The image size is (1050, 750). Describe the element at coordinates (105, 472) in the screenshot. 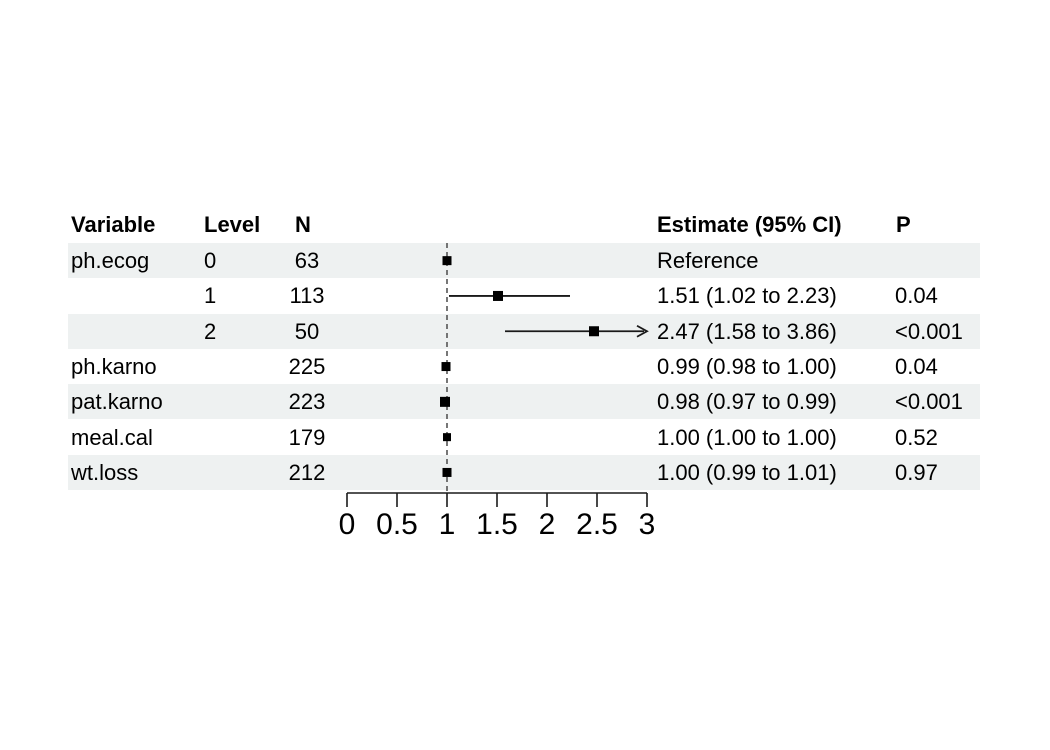

I see `variable-cell: wt.loss` at that location.